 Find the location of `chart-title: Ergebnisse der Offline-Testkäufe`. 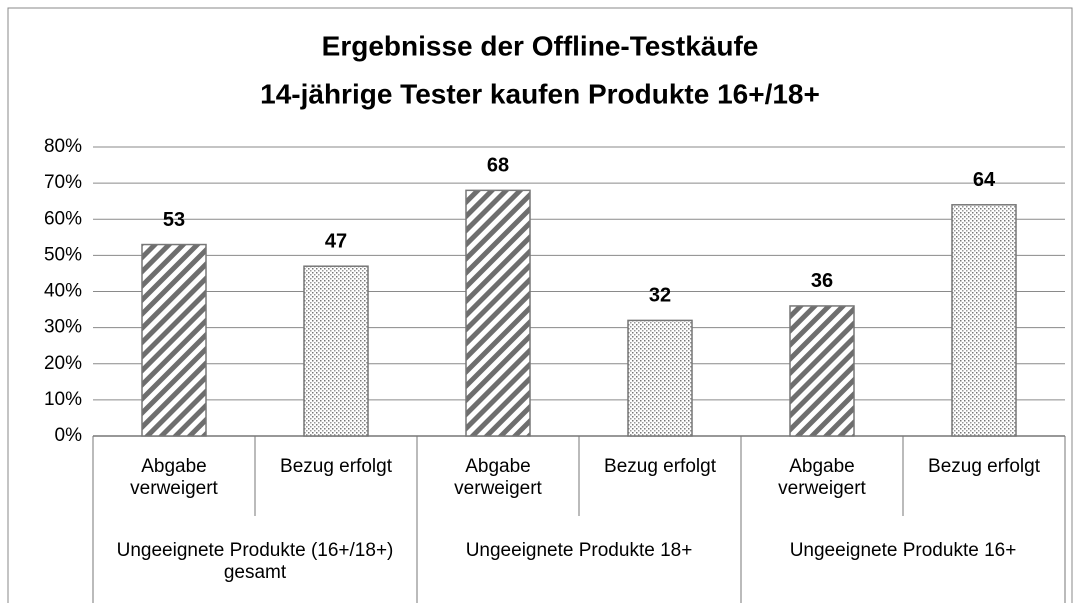

chart-title: Ergebnisse der Offline-Testkäufe is located at coordinates (540, 45).